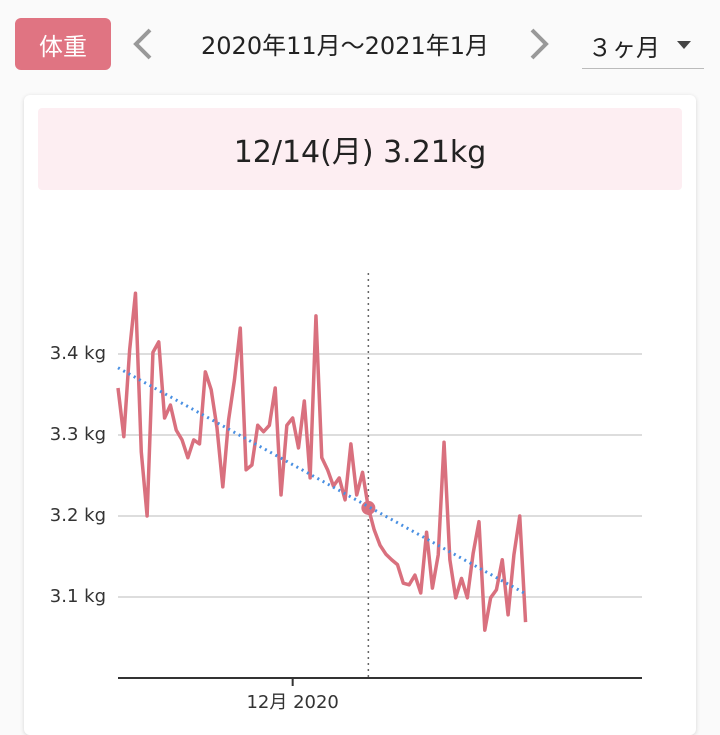  Describe the element at coordinates (78, 434) in the screenshot. I see `y-tick-label: 3.3 kg` at that location.